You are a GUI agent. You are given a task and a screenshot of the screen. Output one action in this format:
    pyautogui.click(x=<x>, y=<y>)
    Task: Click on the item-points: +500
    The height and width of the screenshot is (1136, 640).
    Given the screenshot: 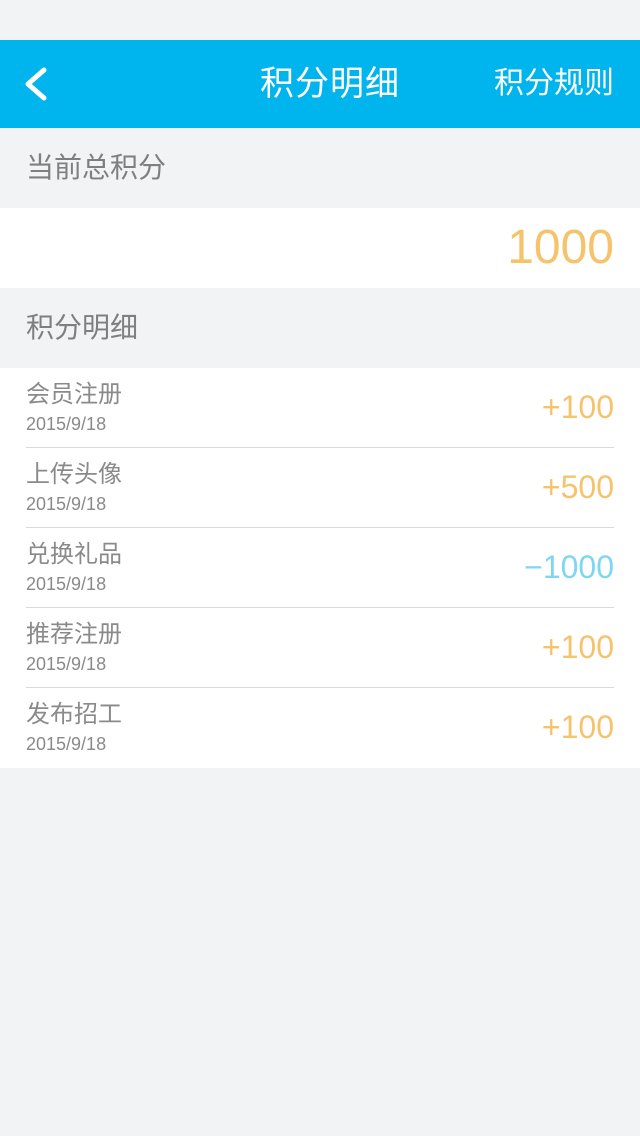 What is the action you would take?
    pyautogui.click(x=577, y=487)
    